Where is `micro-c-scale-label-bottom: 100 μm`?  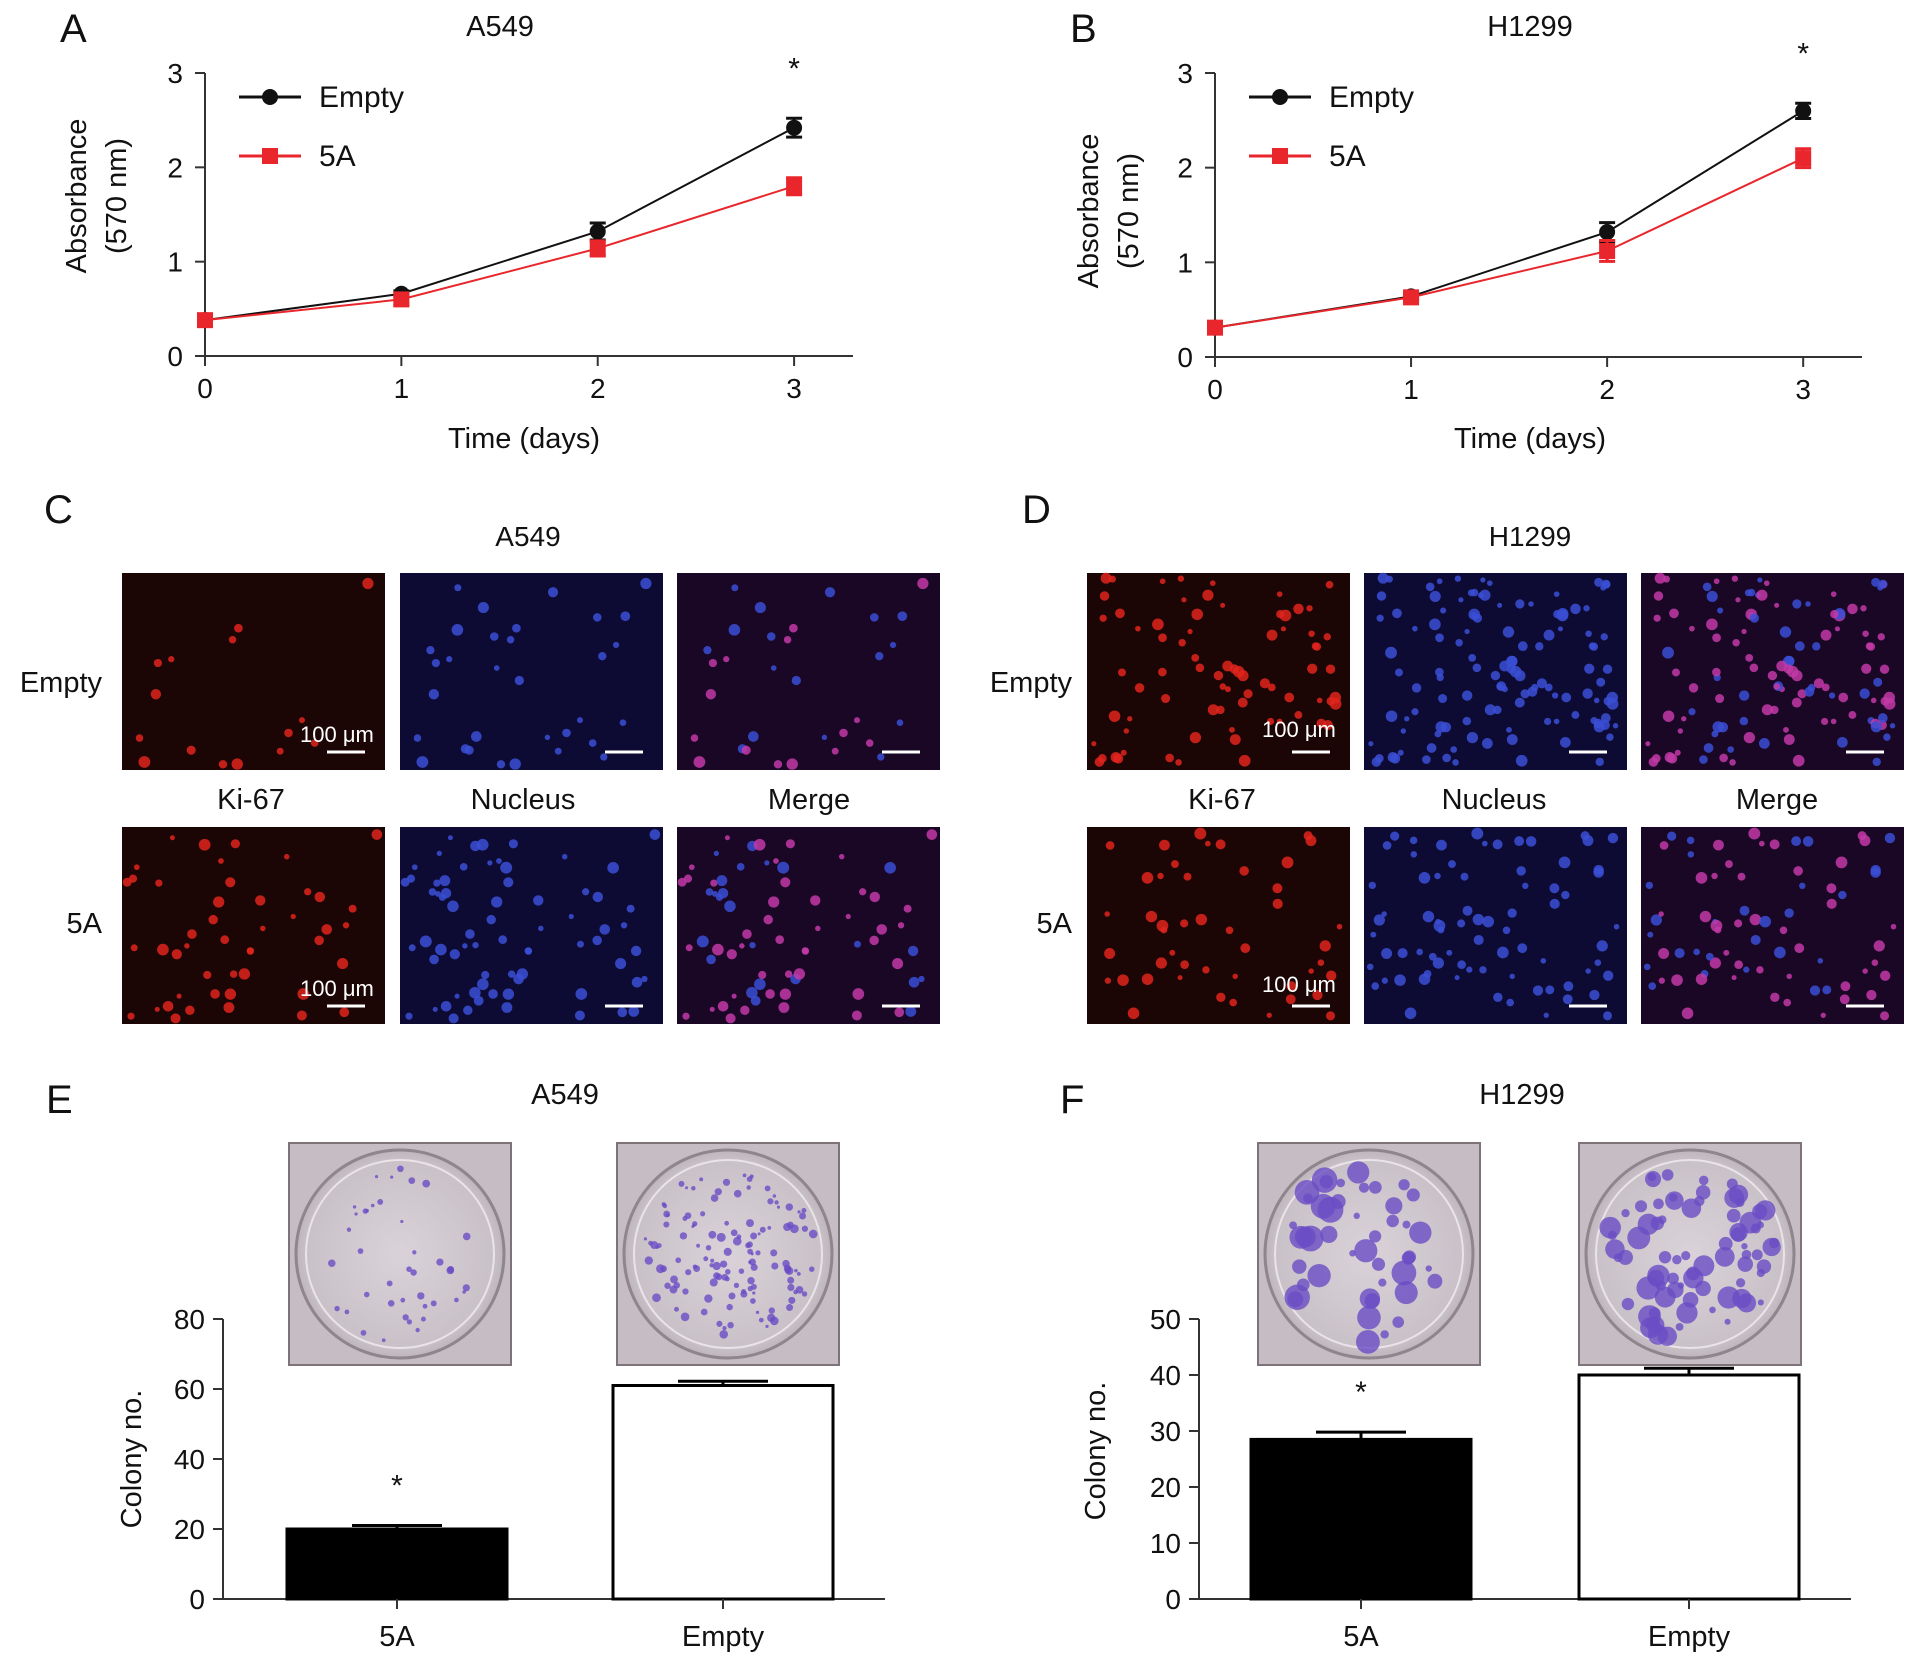
micro-c-scale-label-bottom: 100 μm is located at coordinates (337, 988).